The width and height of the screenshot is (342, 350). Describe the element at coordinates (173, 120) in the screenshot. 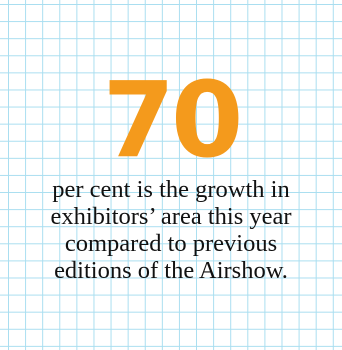

I see `stat-value: 70` at that location.